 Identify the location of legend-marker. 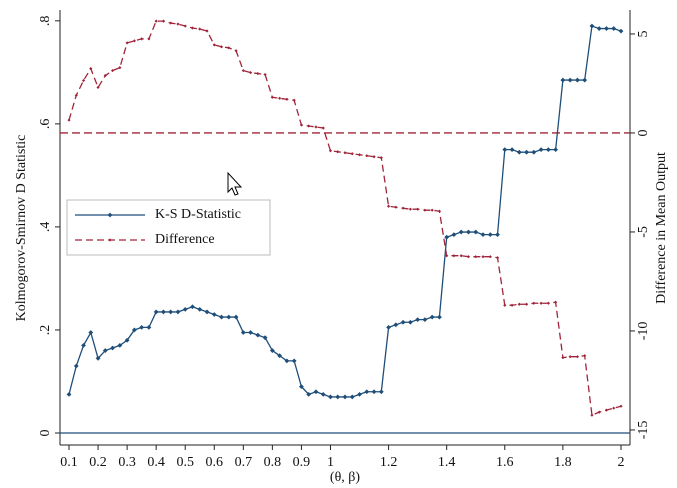
(110, 240).